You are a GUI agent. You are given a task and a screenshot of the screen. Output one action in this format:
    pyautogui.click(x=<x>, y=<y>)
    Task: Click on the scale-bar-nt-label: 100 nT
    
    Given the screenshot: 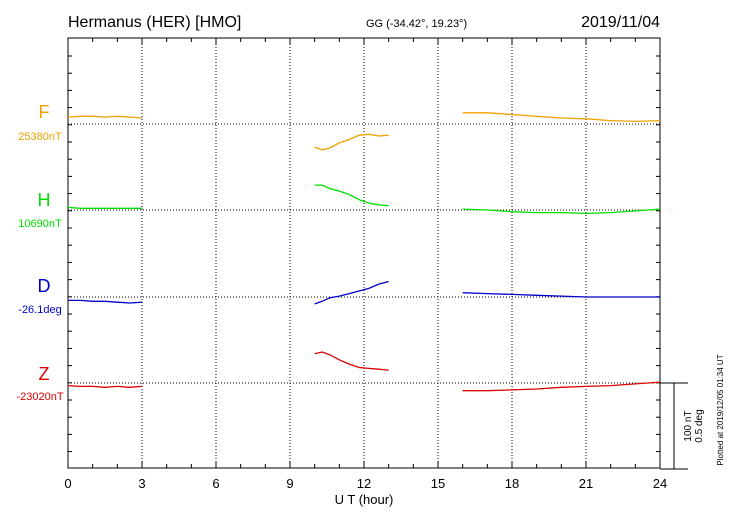 What is the action you would take?
    pyautogui.click(x=688, y=425)
    